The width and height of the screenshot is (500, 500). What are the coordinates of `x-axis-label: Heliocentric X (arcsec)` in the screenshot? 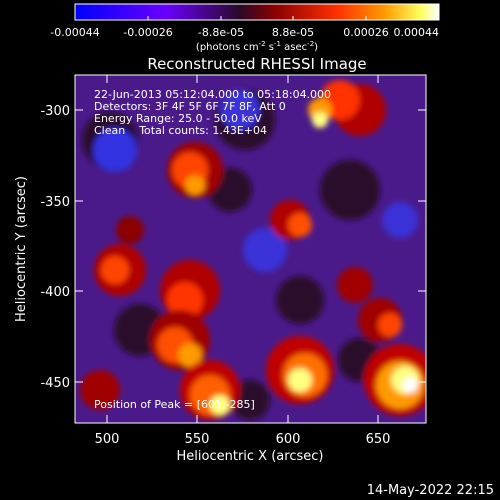 It's located at (250, 456).